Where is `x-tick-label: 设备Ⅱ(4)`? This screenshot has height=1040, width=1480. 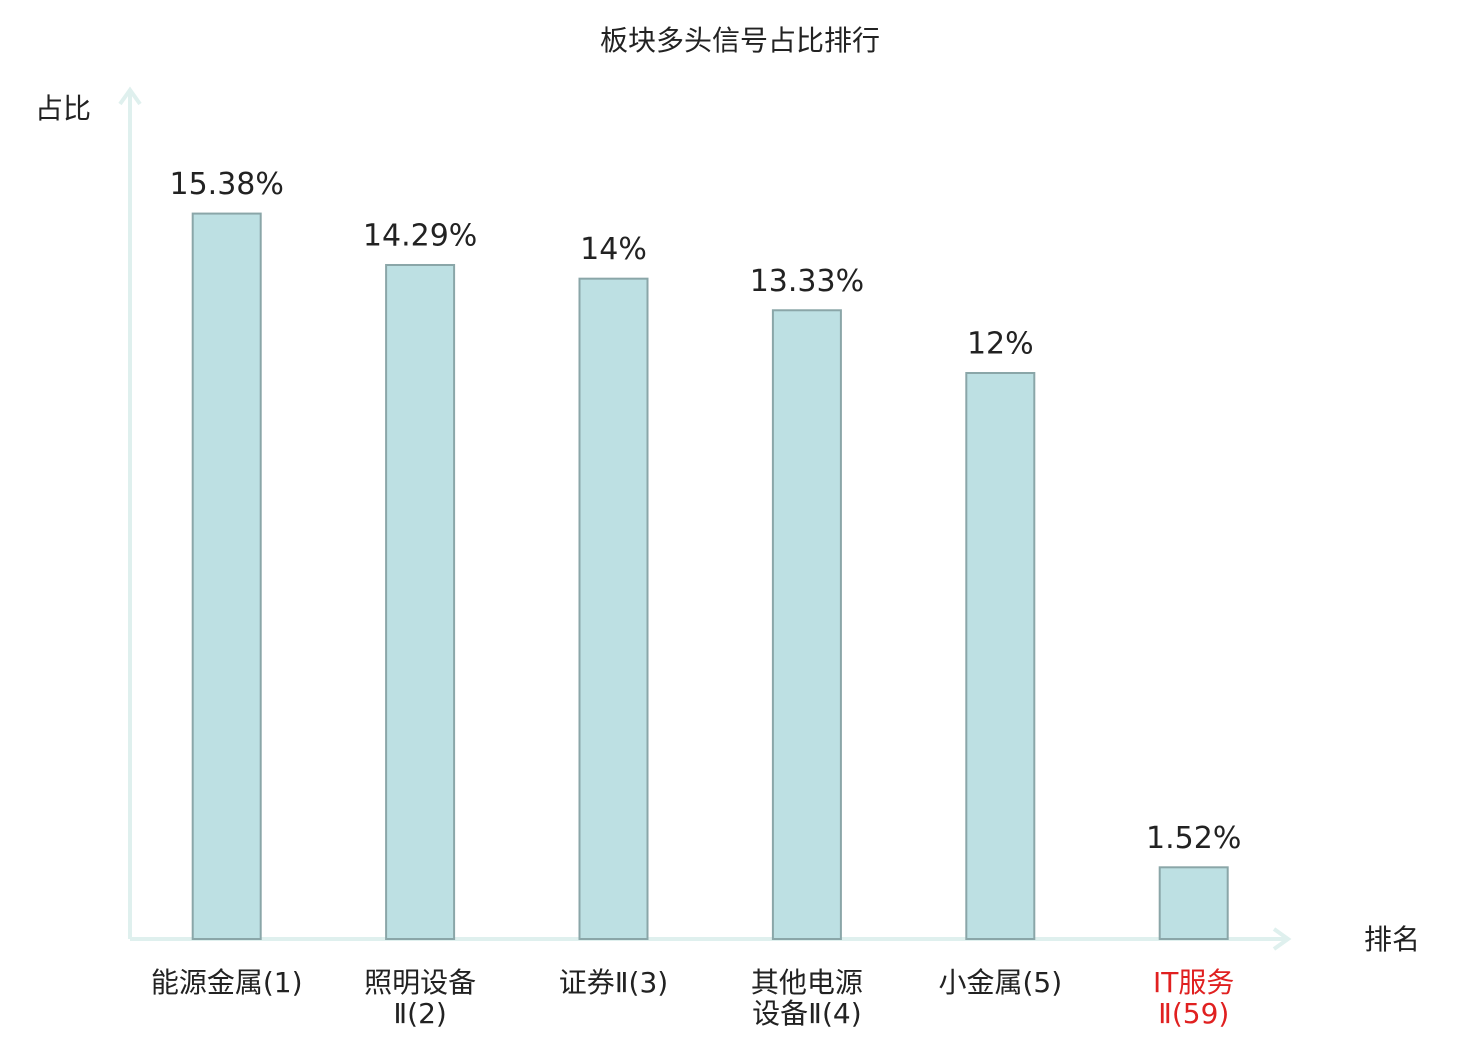 x-tick-label: 设备Ⅱ(4) is located at coordinates (806, 1013).